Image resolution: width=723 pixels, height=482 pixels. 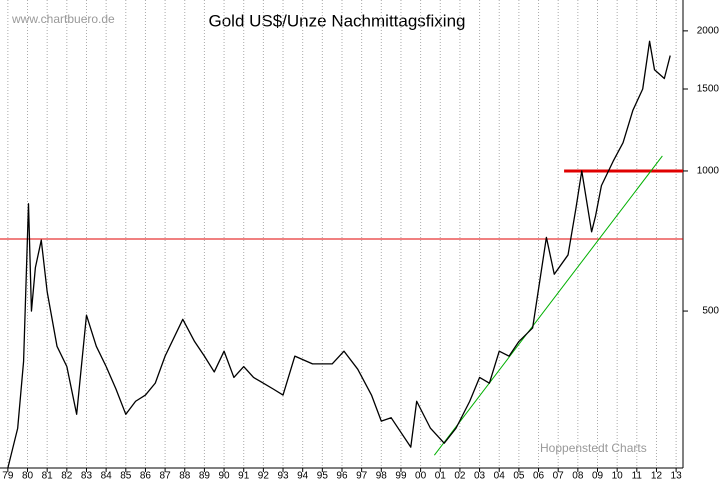 I want to click on x-tick-label: 94, so click(x=303, y=476).